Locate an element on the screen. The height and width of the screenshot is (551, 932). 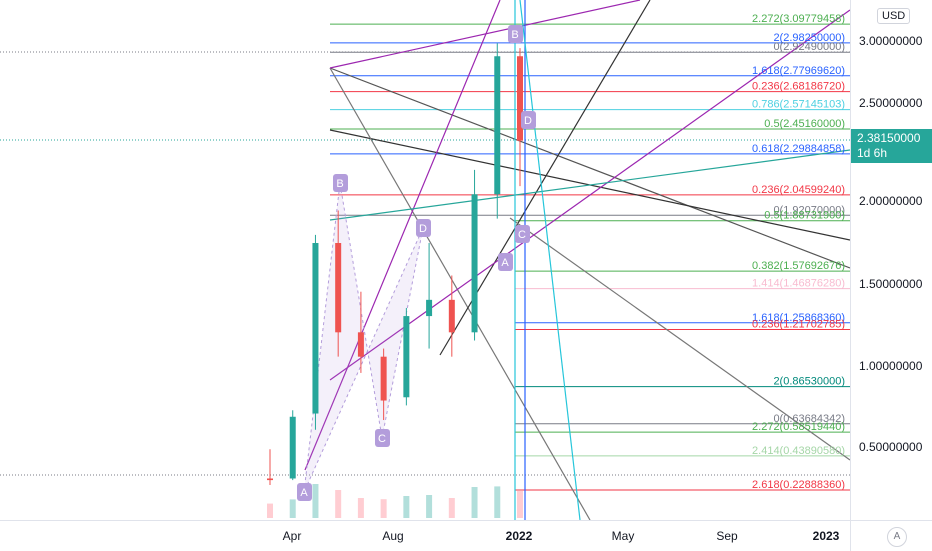
currency-badge: USD is located at coordinates (894, 16).